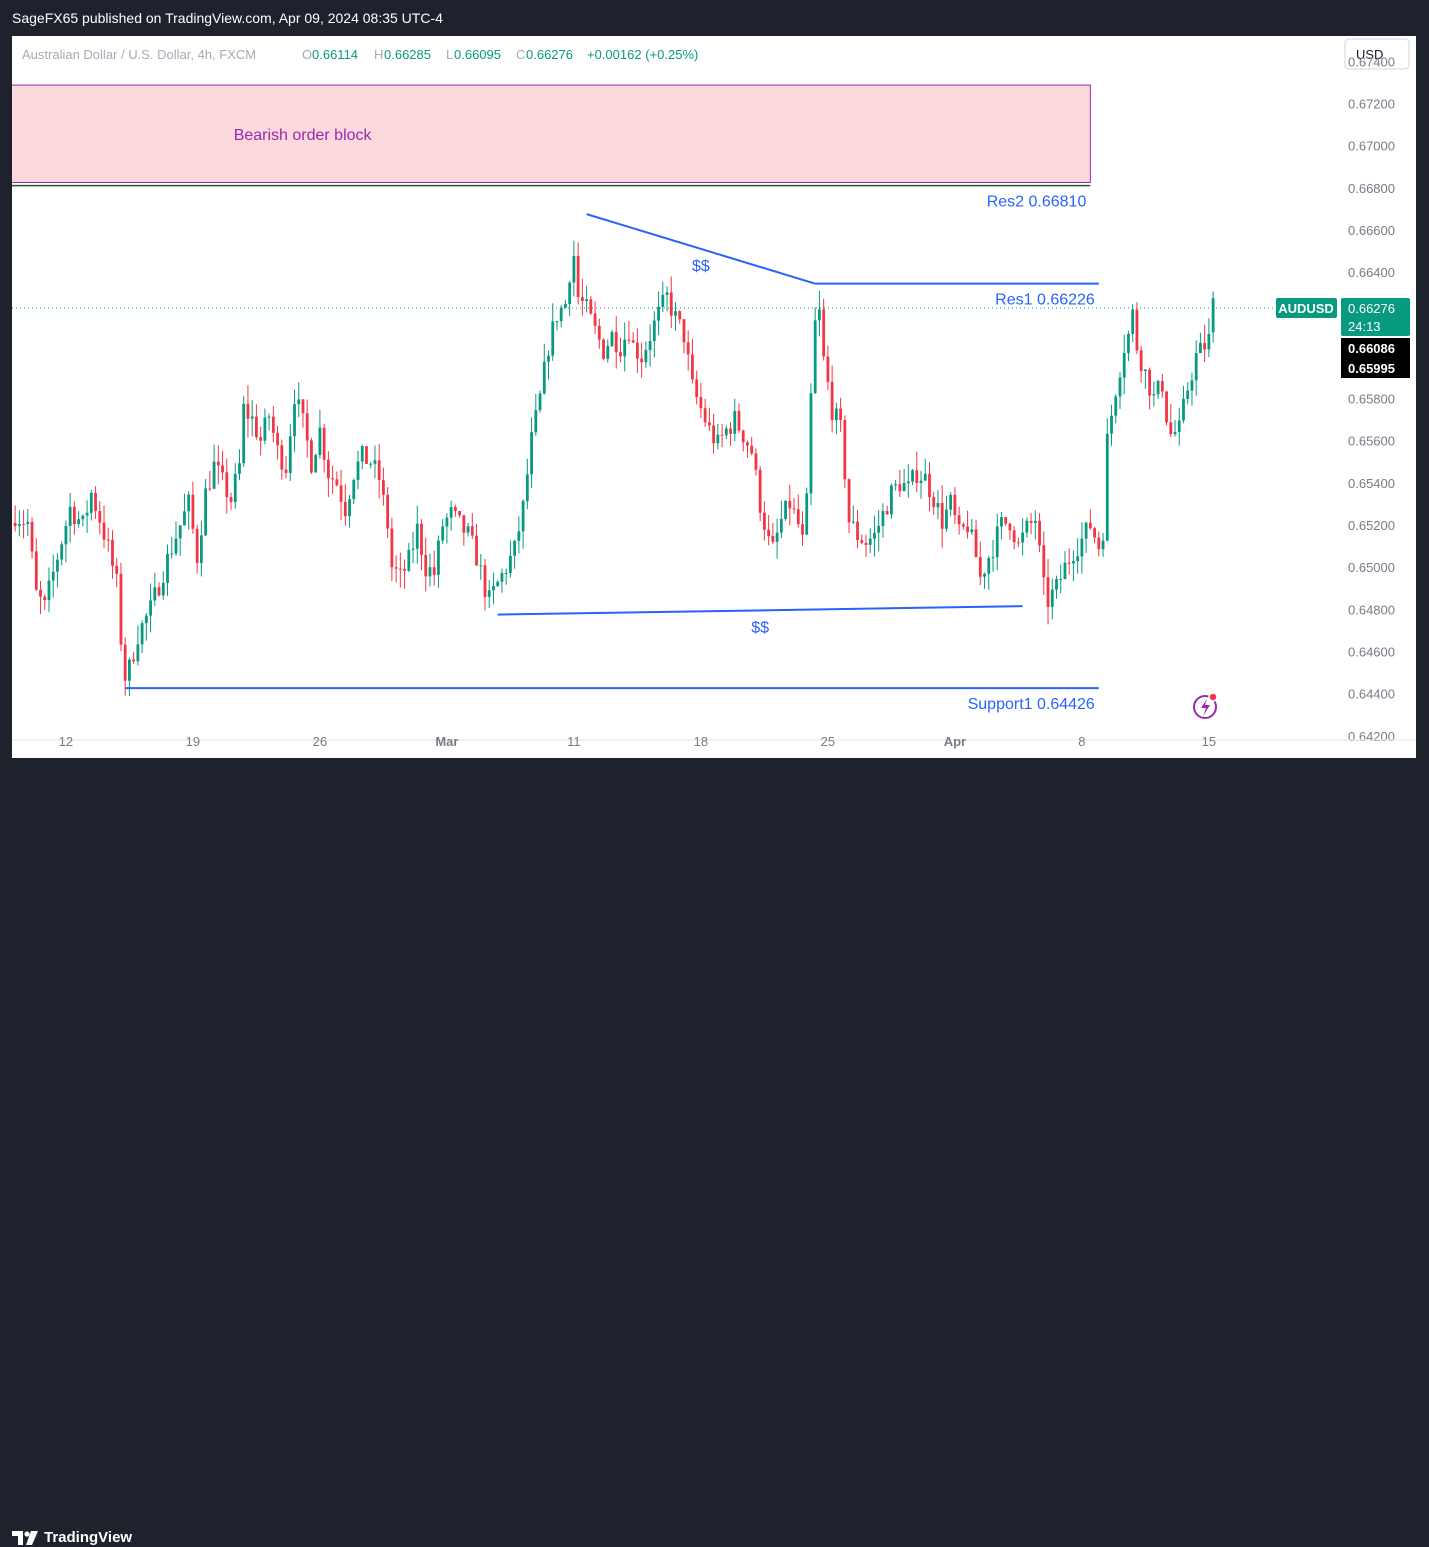  I want to click on x-tick-label: 12, so click(66, 741).